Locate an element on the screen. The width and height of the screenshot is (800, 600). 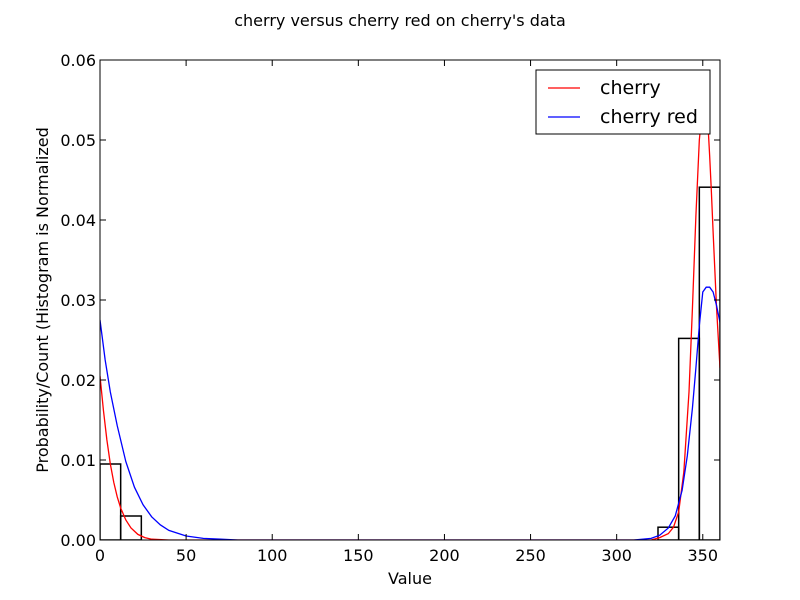
x-tick-label-6: 300 is located at coordinates (616, 555).